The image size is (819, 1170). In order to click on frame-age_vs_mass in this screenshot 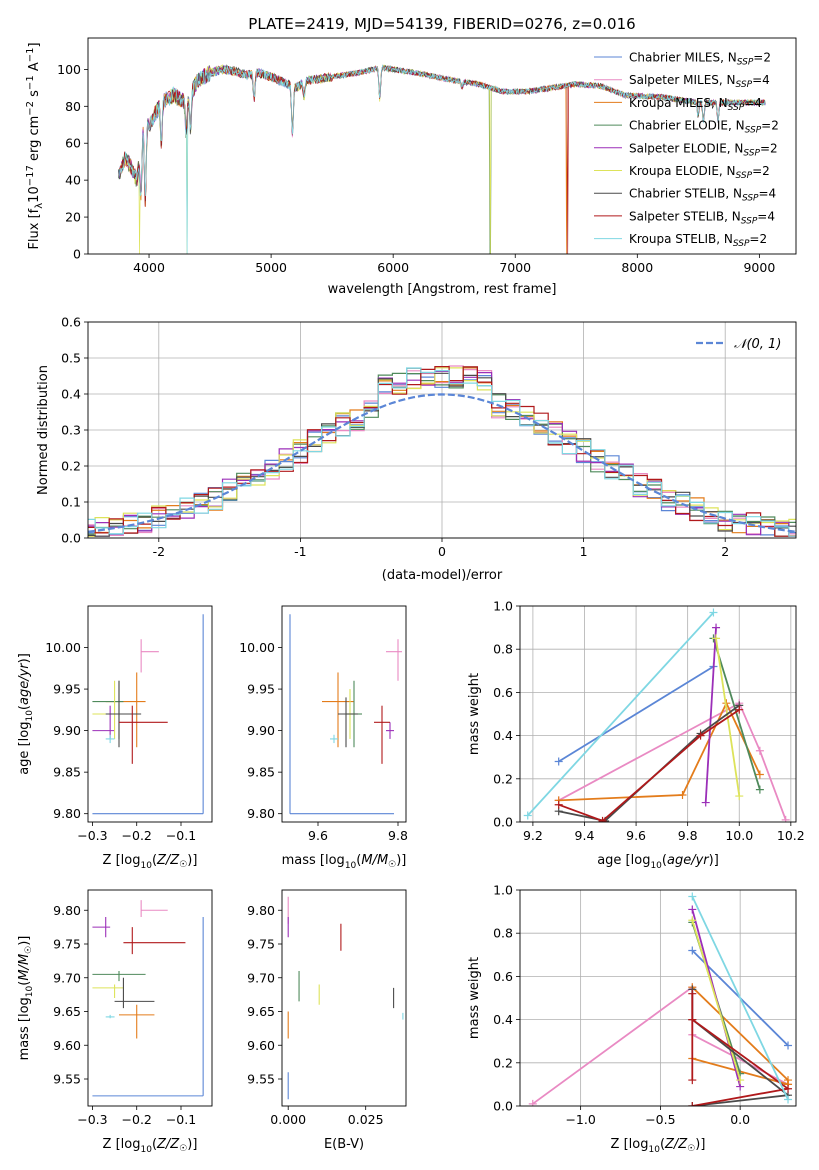, I will do `click(344, 714)`.